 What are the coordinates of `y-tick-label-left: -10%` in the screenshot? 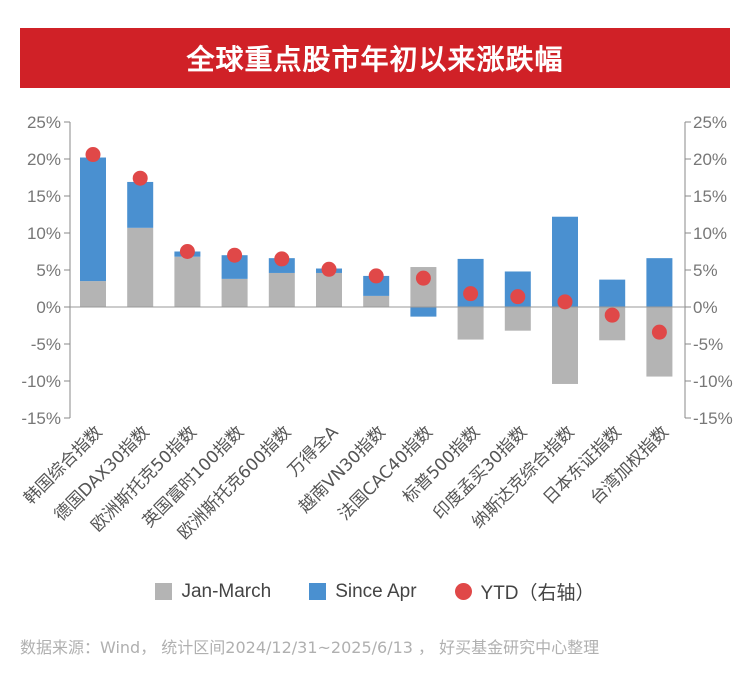 It's located at (41, 381).